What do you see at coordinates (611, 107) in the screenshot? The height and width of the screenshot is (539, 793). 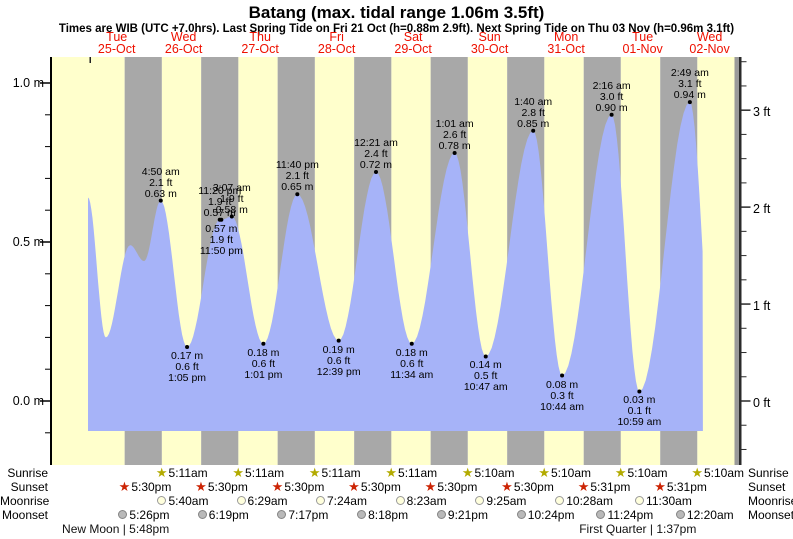 I see `tide-label-line: 0.90 m` at bounding box center [611, 107].